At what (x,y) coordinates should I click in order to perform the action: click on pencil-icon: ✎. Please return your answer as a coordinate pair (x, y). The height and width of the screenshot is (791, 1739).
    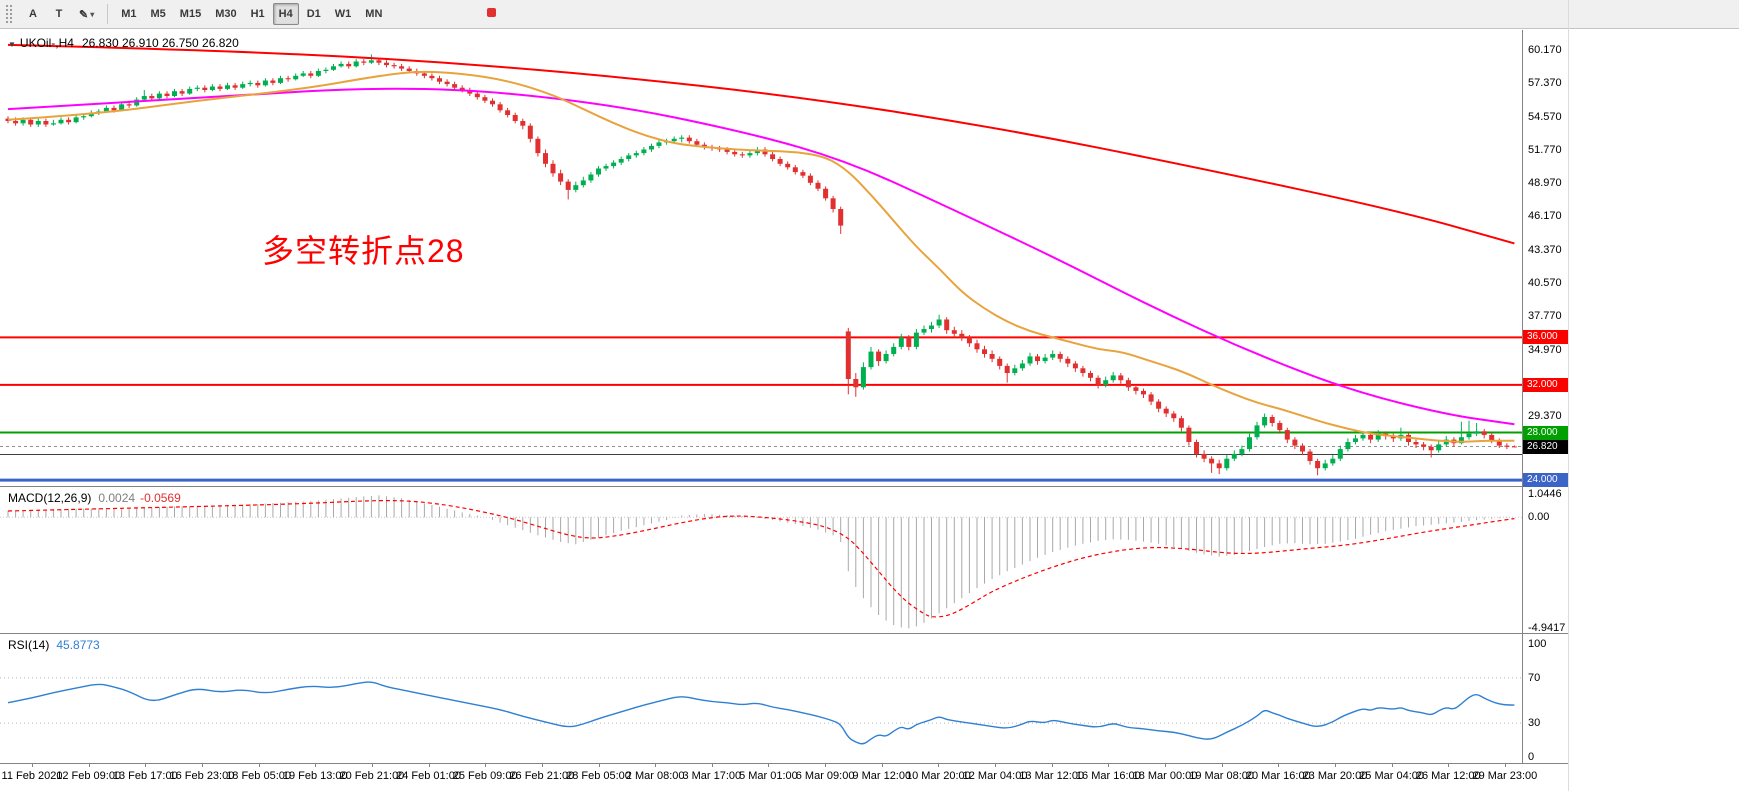
    Looking at the image, I should click on (84, 14).